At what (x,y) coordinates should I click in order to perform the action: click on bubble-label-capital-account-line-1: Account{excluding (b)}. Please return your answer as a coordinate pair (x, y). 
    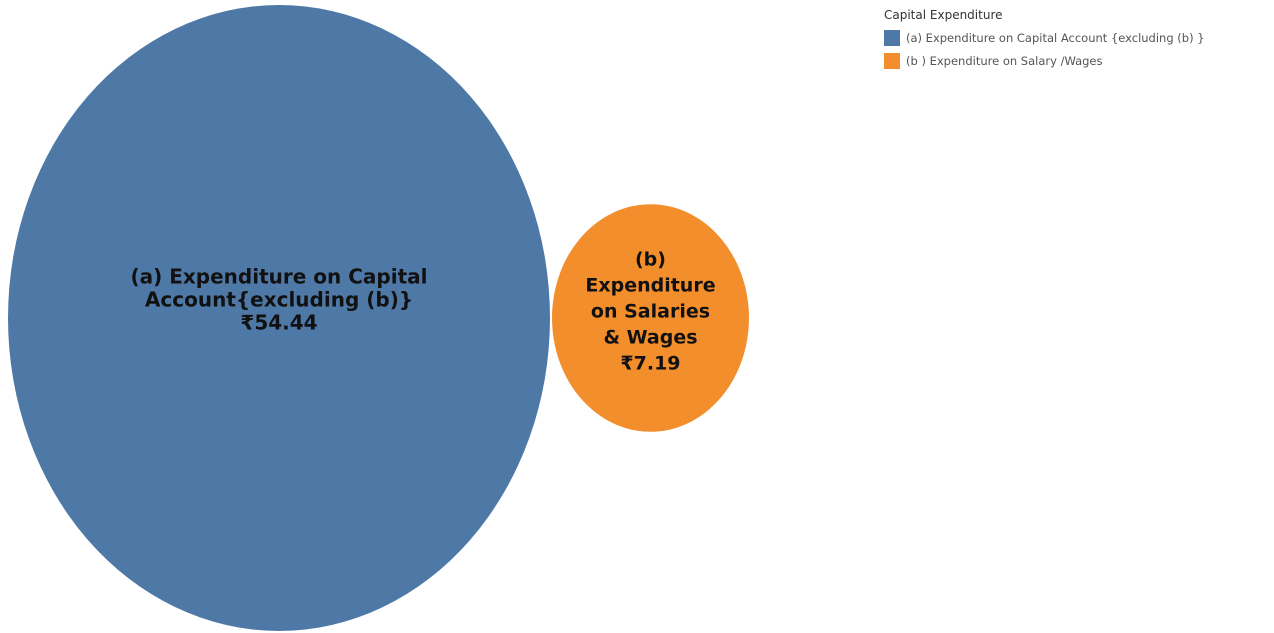
    Looking at the image, I should click on (279, 300).